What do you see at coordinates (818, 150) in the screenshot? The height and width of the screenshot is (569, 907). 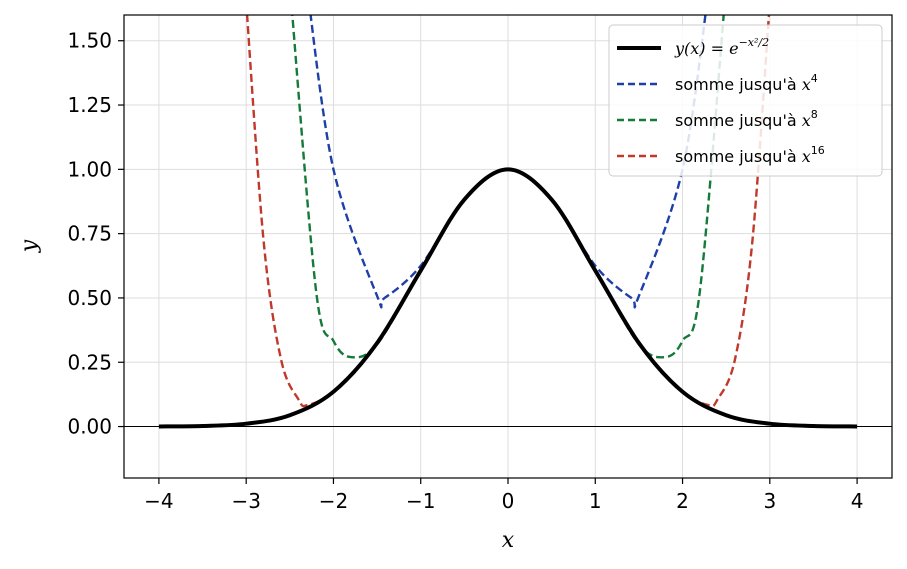 I see `legend-label-sup: 16` at bounding box center [818, 150].